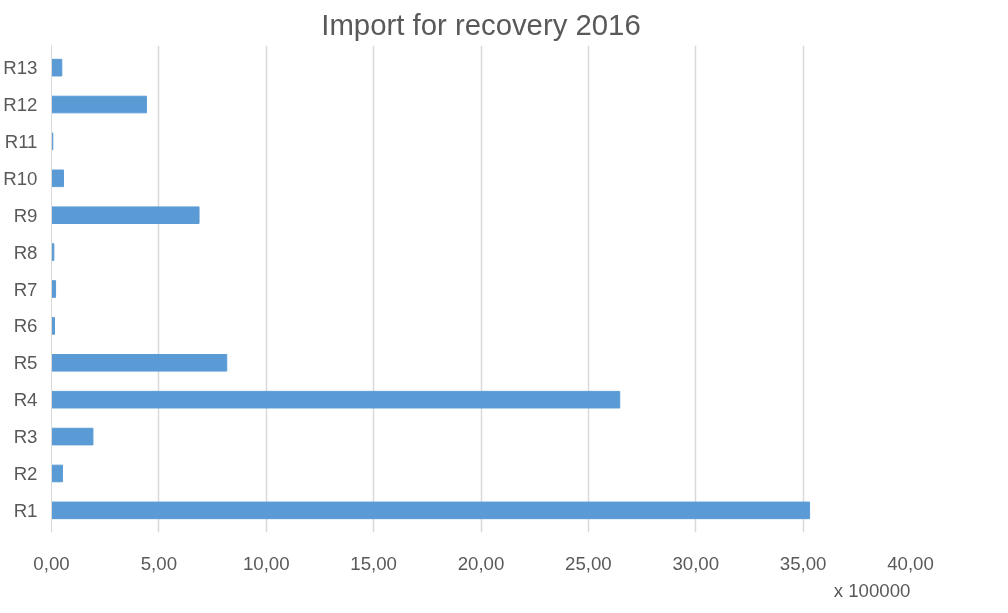 The height and width of the screenshot is (613, 1008). Describe the element at coordinates (21, 141) in the screenshot. I see `y-tick-label: R11` at that location.